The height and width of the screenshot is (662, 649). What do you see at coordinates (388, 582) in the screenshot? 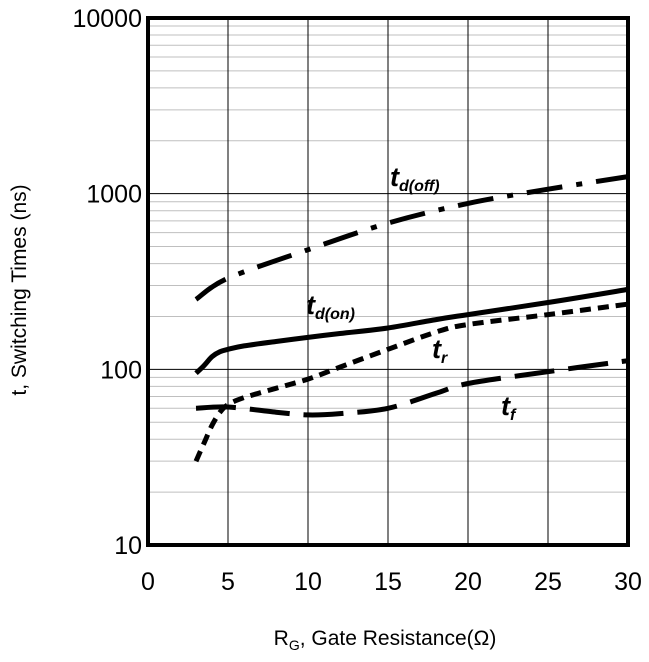
I see `x-tick-label: 15` at bounding box center [388, 582].